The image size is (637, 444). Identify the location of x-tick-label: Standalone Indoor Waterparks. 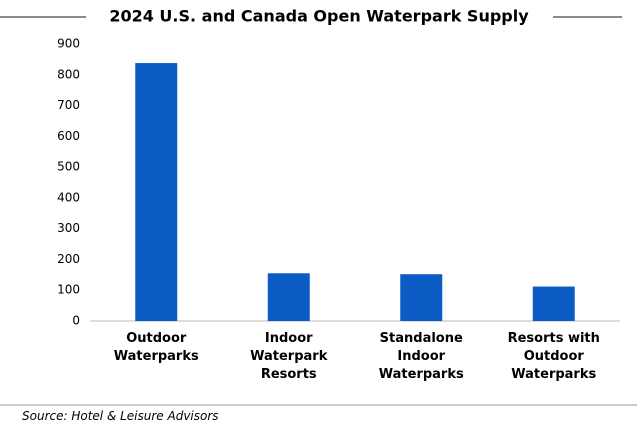
(421, 356).